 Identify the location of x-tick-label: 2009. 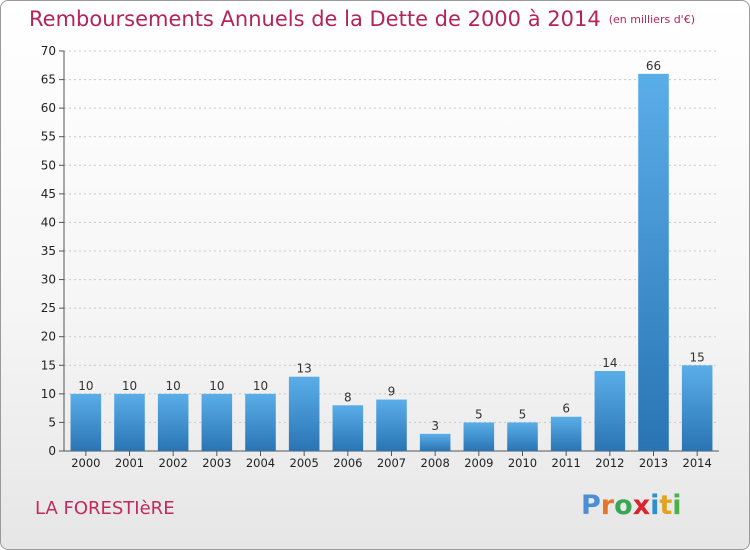
(478, 463).